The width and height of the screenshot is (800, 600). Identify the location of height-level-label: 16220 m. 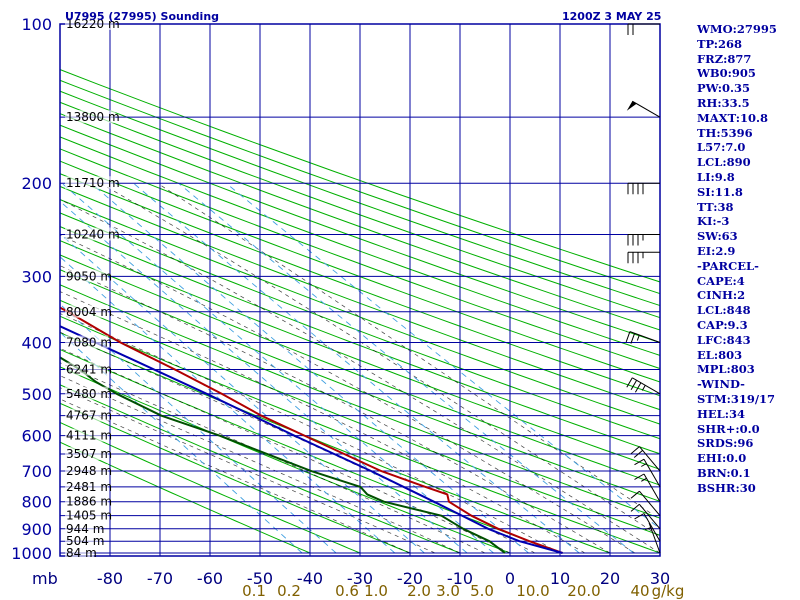
(93, 24).